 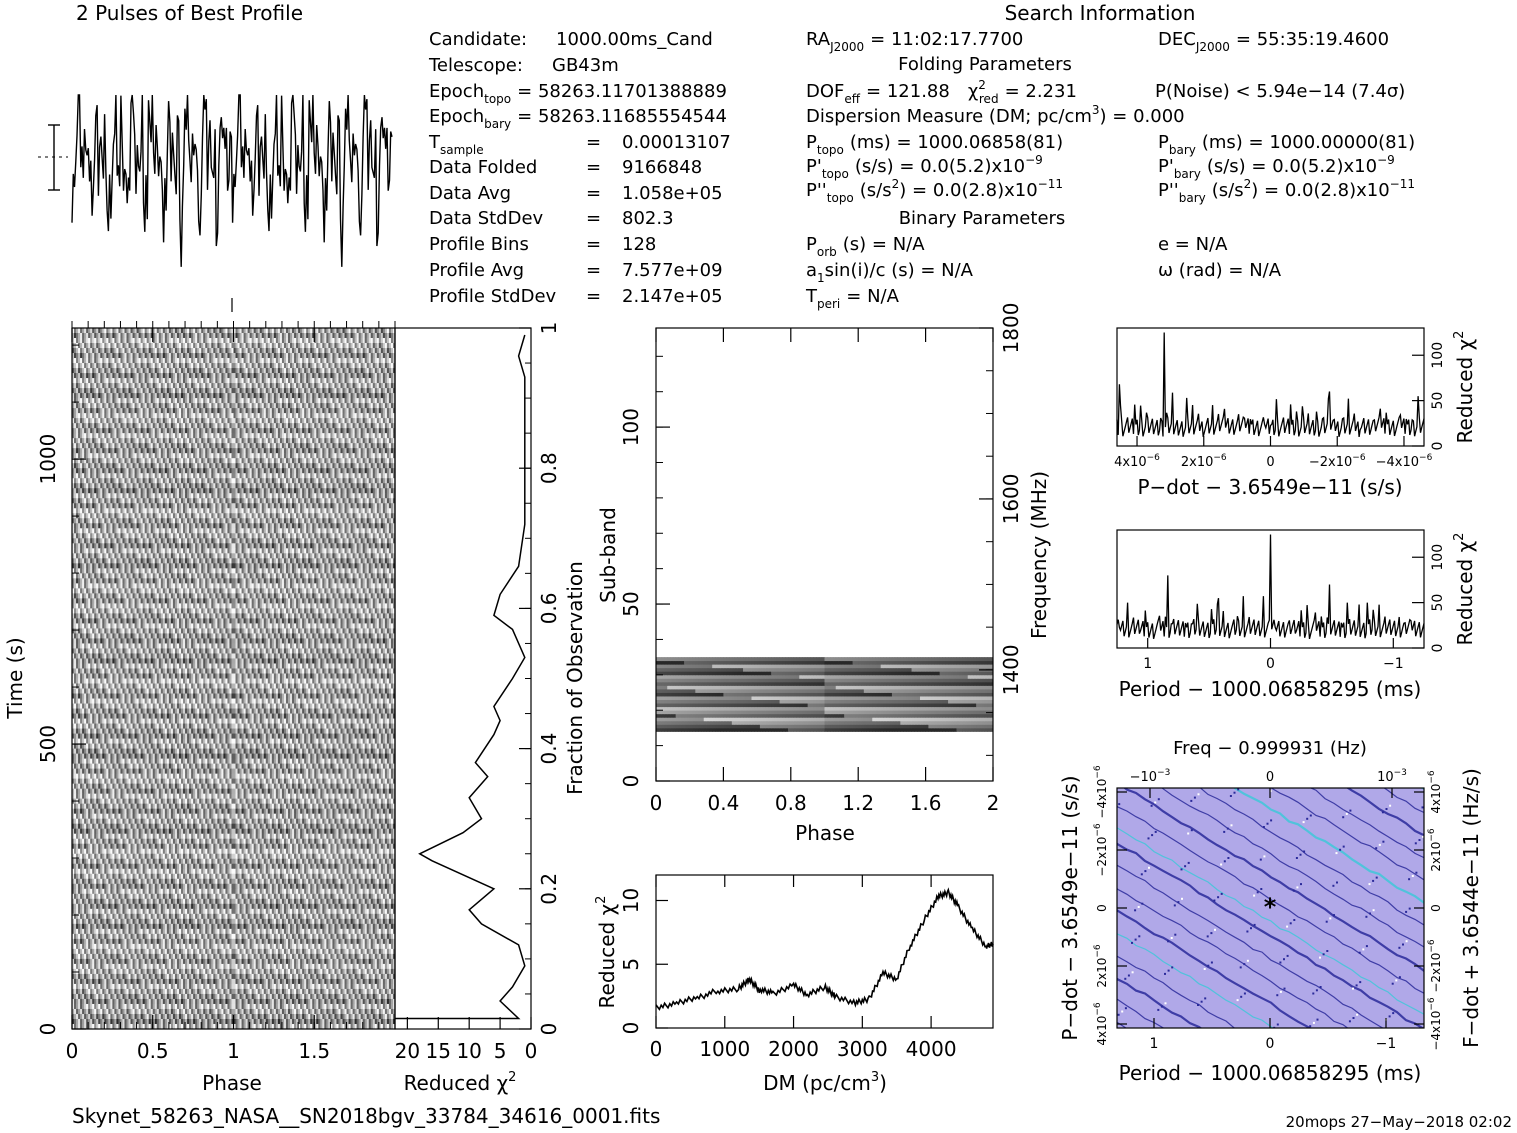 What do you see at coordinates (1312, 39) in the screenshot?
I see `dec-value: = 55:35:19.4600` at bounding box center [1312, 39].